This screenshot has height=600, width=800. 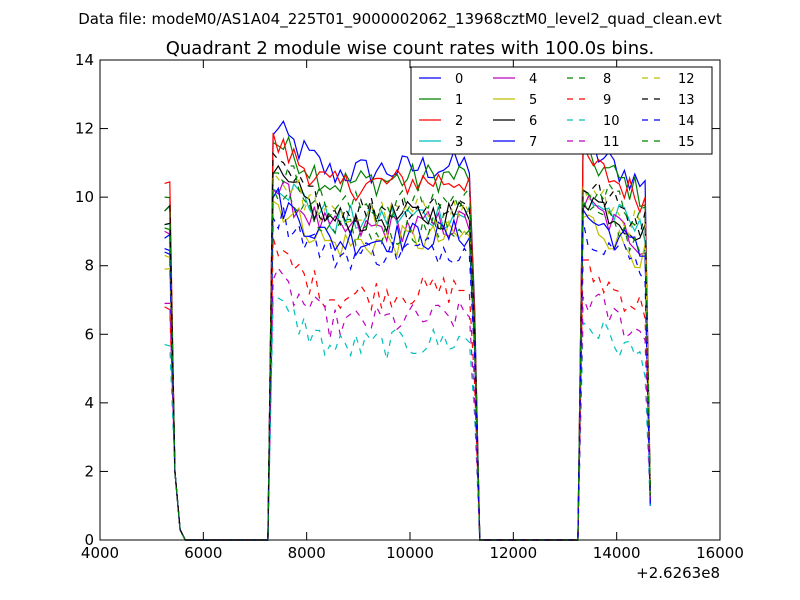 I want to click on y-tick-label: 2, so click(x=89, y=471).